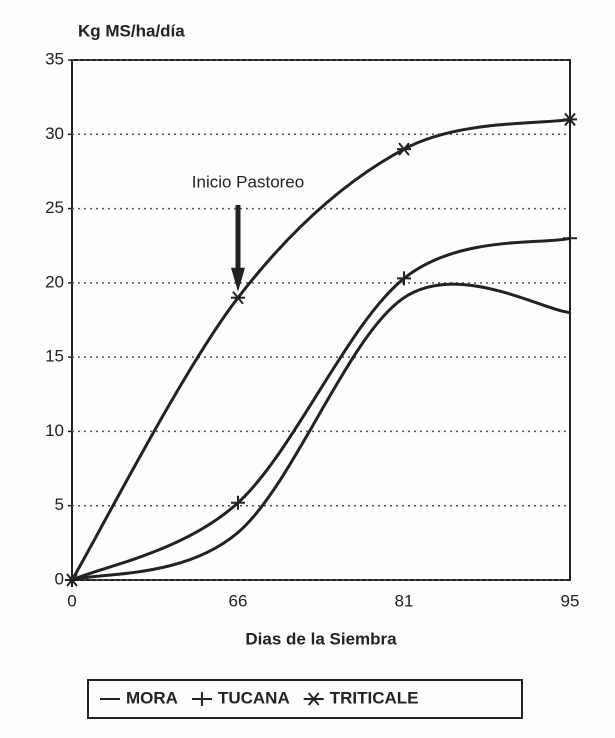 The height and width of the screenshot is (738, 615). Describe the element at coordinates (59, 578) in the screenshot. I see `y-tick-label: 0` at that location.